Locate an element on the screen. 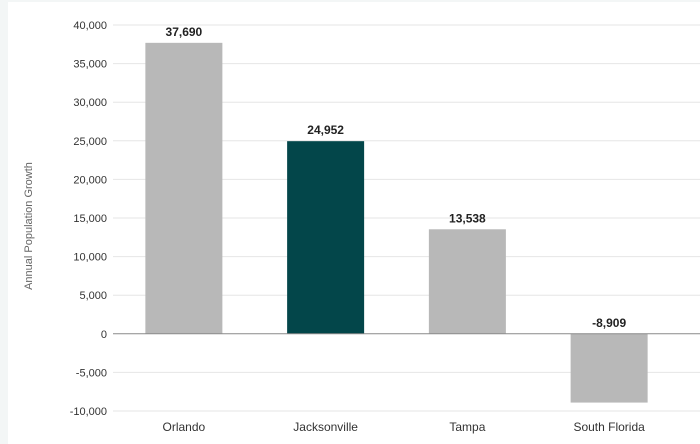 This screenshot has width=700, height=444. y-tick-label: -5,000 is located at coordinates (91, 373).